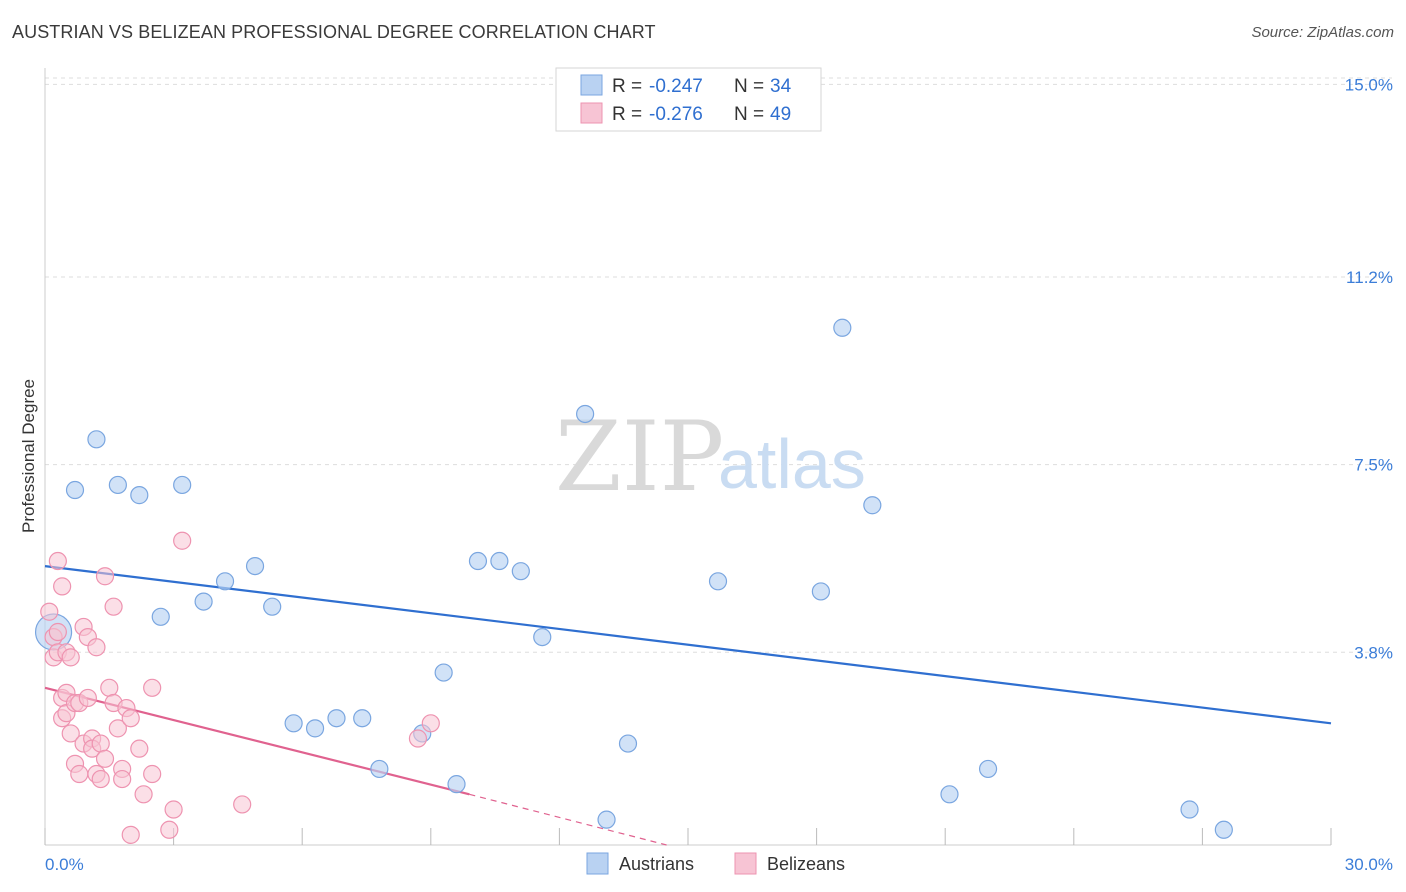 This screenshot has width=1406, height=892. What do you see at coordinates (715, 863) in the screenshot?
I see `series-legend: Austrians Belizeans` at bounding box center [715, 863].